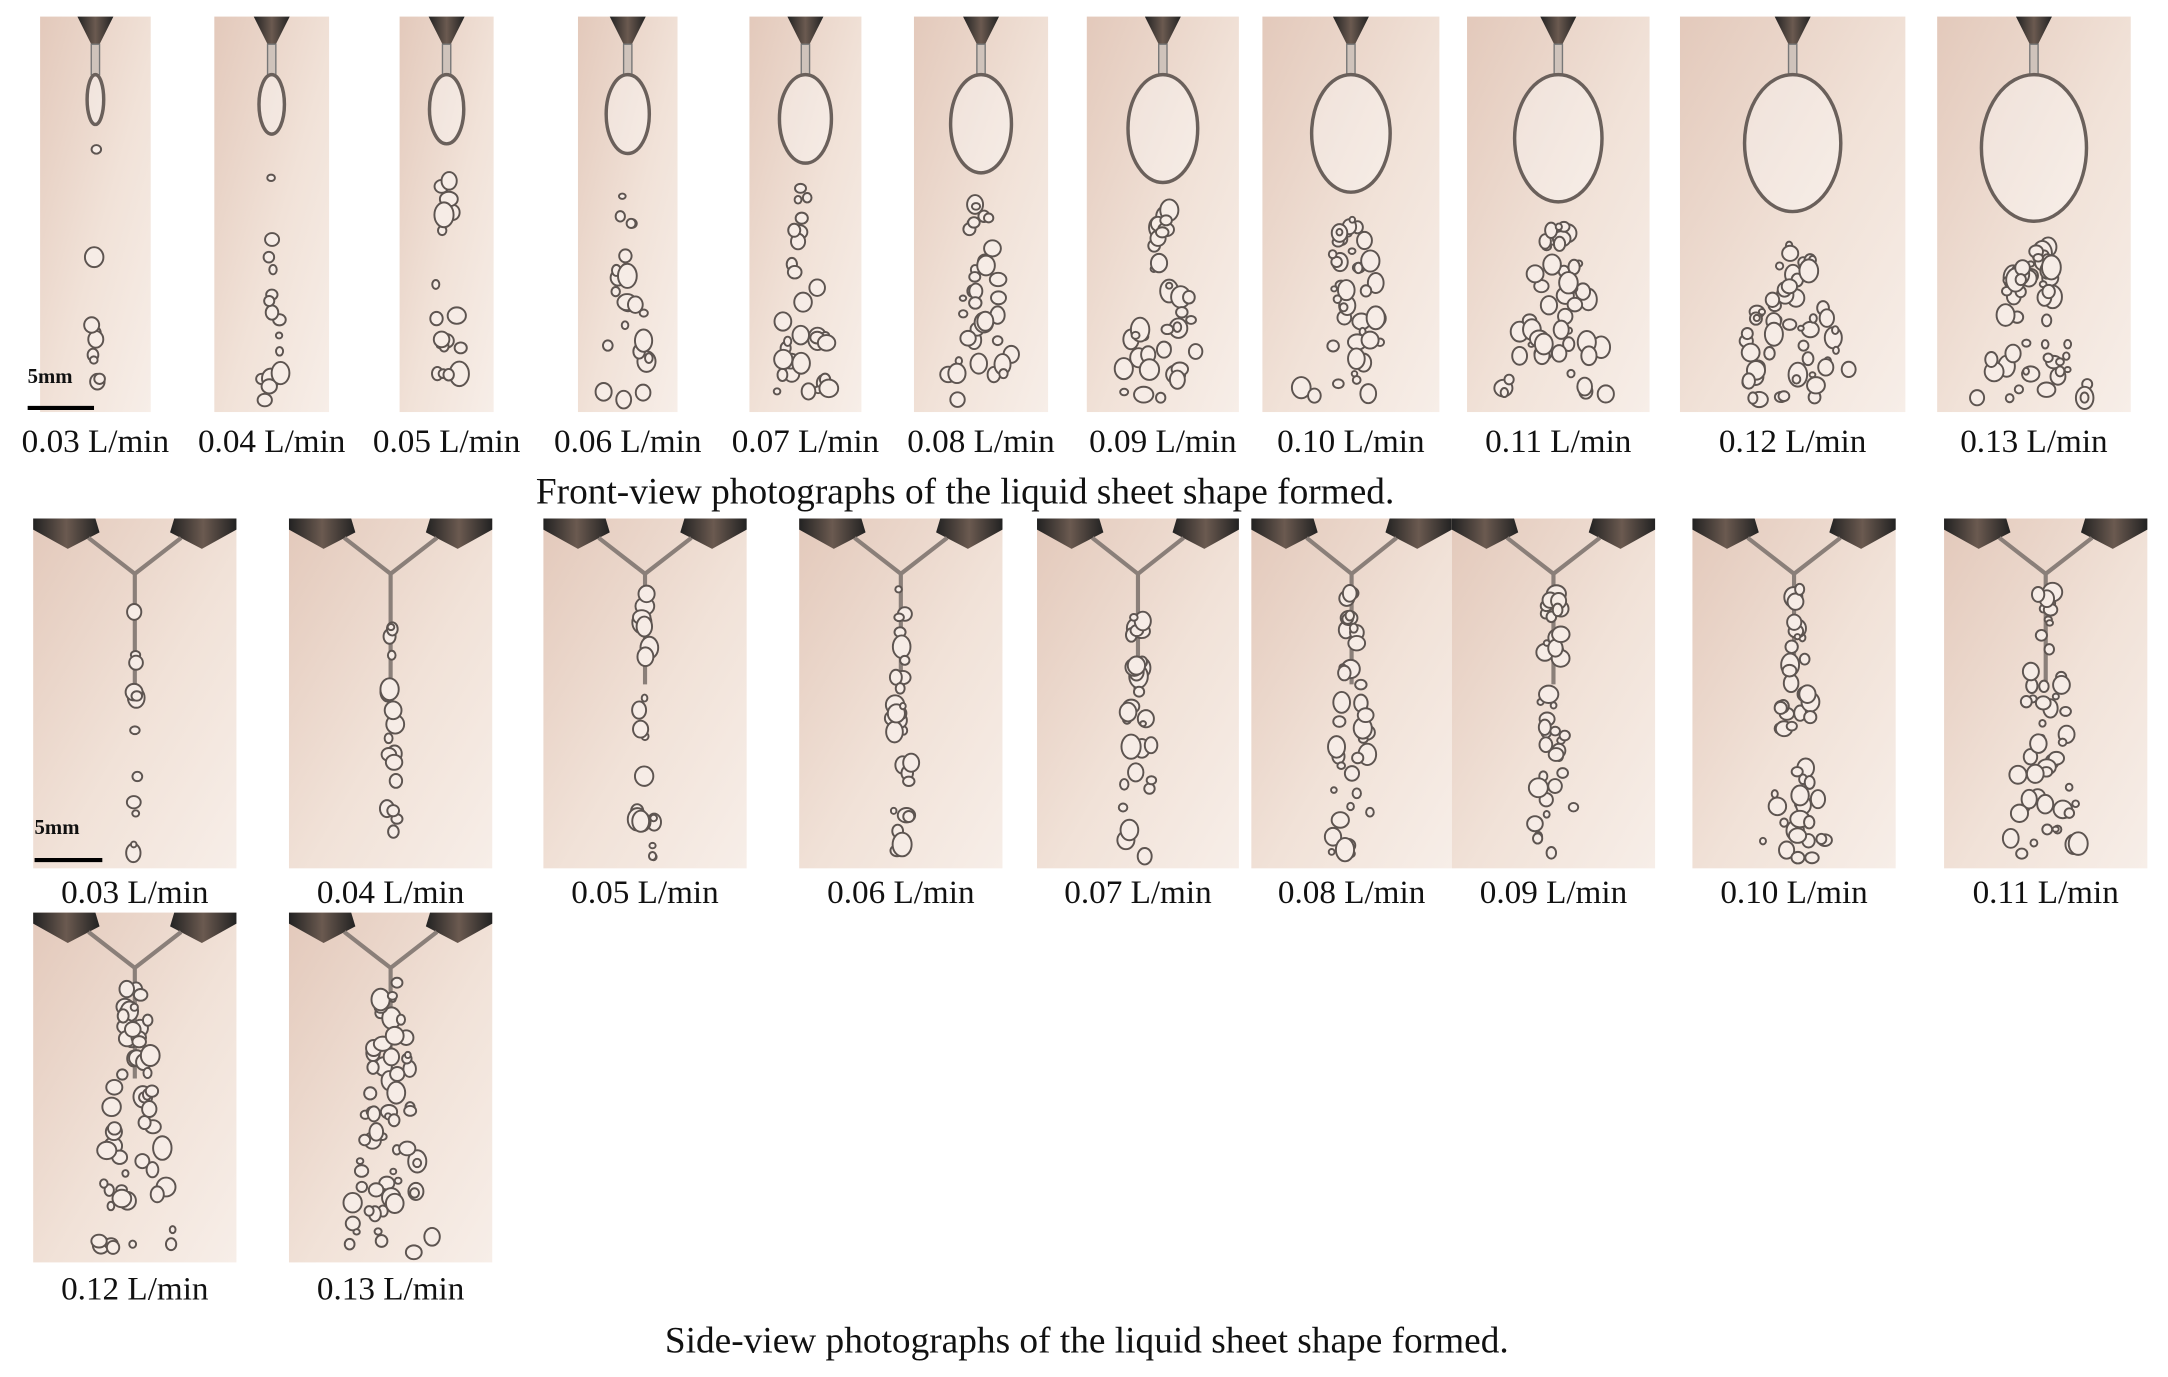 The width and height of the screenshot is (2168, 1377). I want to click on photo-background, so click(1792, 214).